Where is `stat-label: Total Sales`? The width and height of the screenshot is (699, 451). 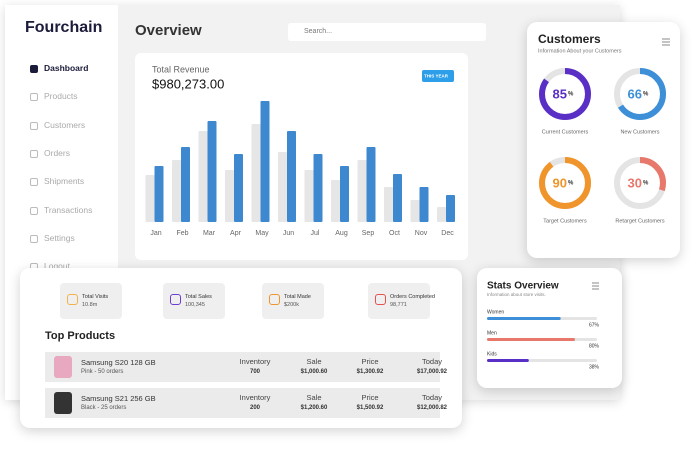 stat-label: Total Sales is located at coordinates (198, 297).